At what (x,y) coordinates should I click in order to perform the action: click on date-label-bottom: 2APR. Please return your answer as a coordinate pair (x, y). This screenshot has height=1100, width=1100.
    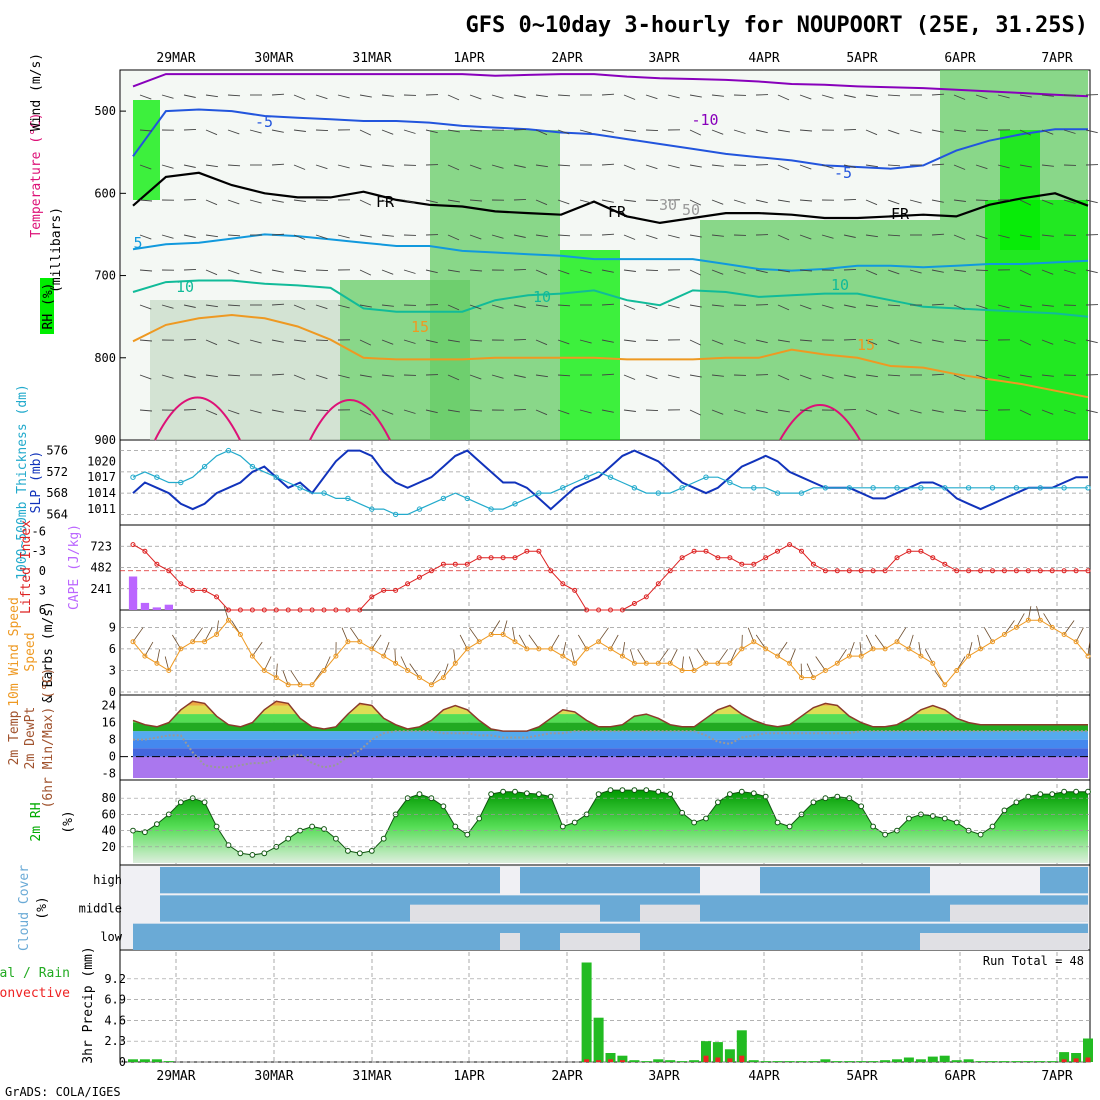
    Looking at the image, I should click on (566, 1076).